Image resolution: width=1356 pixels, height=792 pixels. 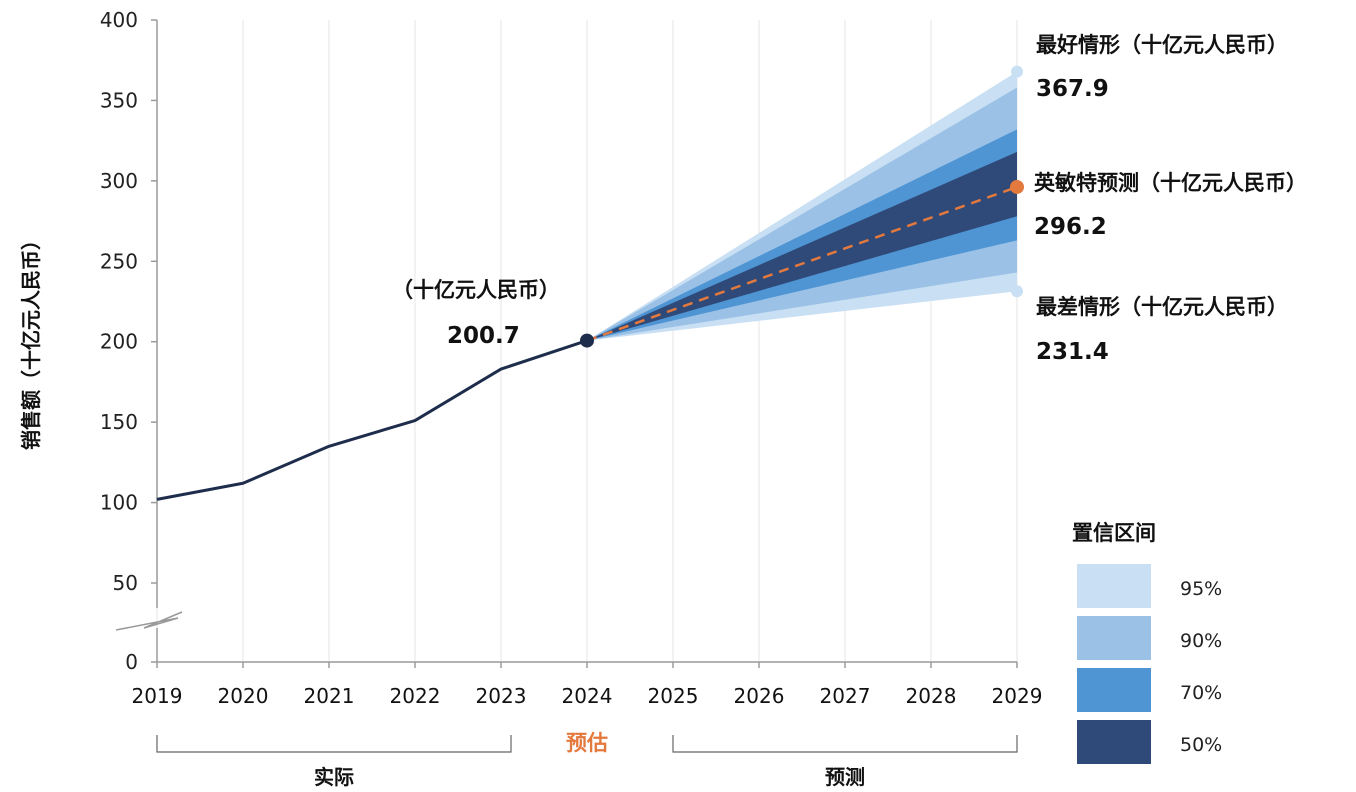 What do you see at coordinates (931, 696) in the screenshot?
I see `x-tick-label-2028: 2028` at bounding box center [931, 696].